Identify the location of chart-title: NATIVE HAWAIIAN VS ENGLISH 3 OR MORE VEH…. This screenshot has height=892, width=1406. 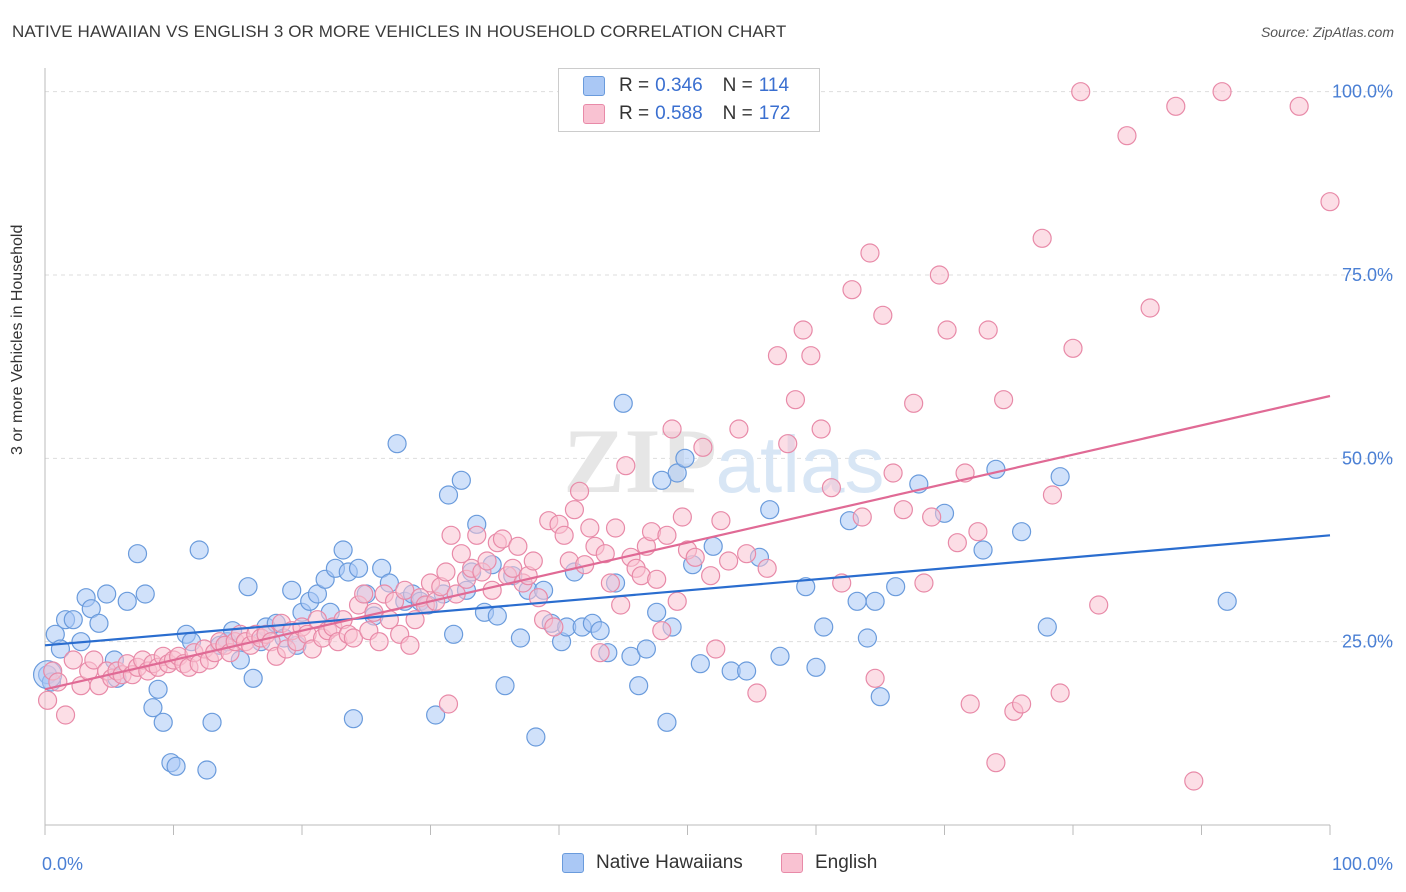
(399, 31).